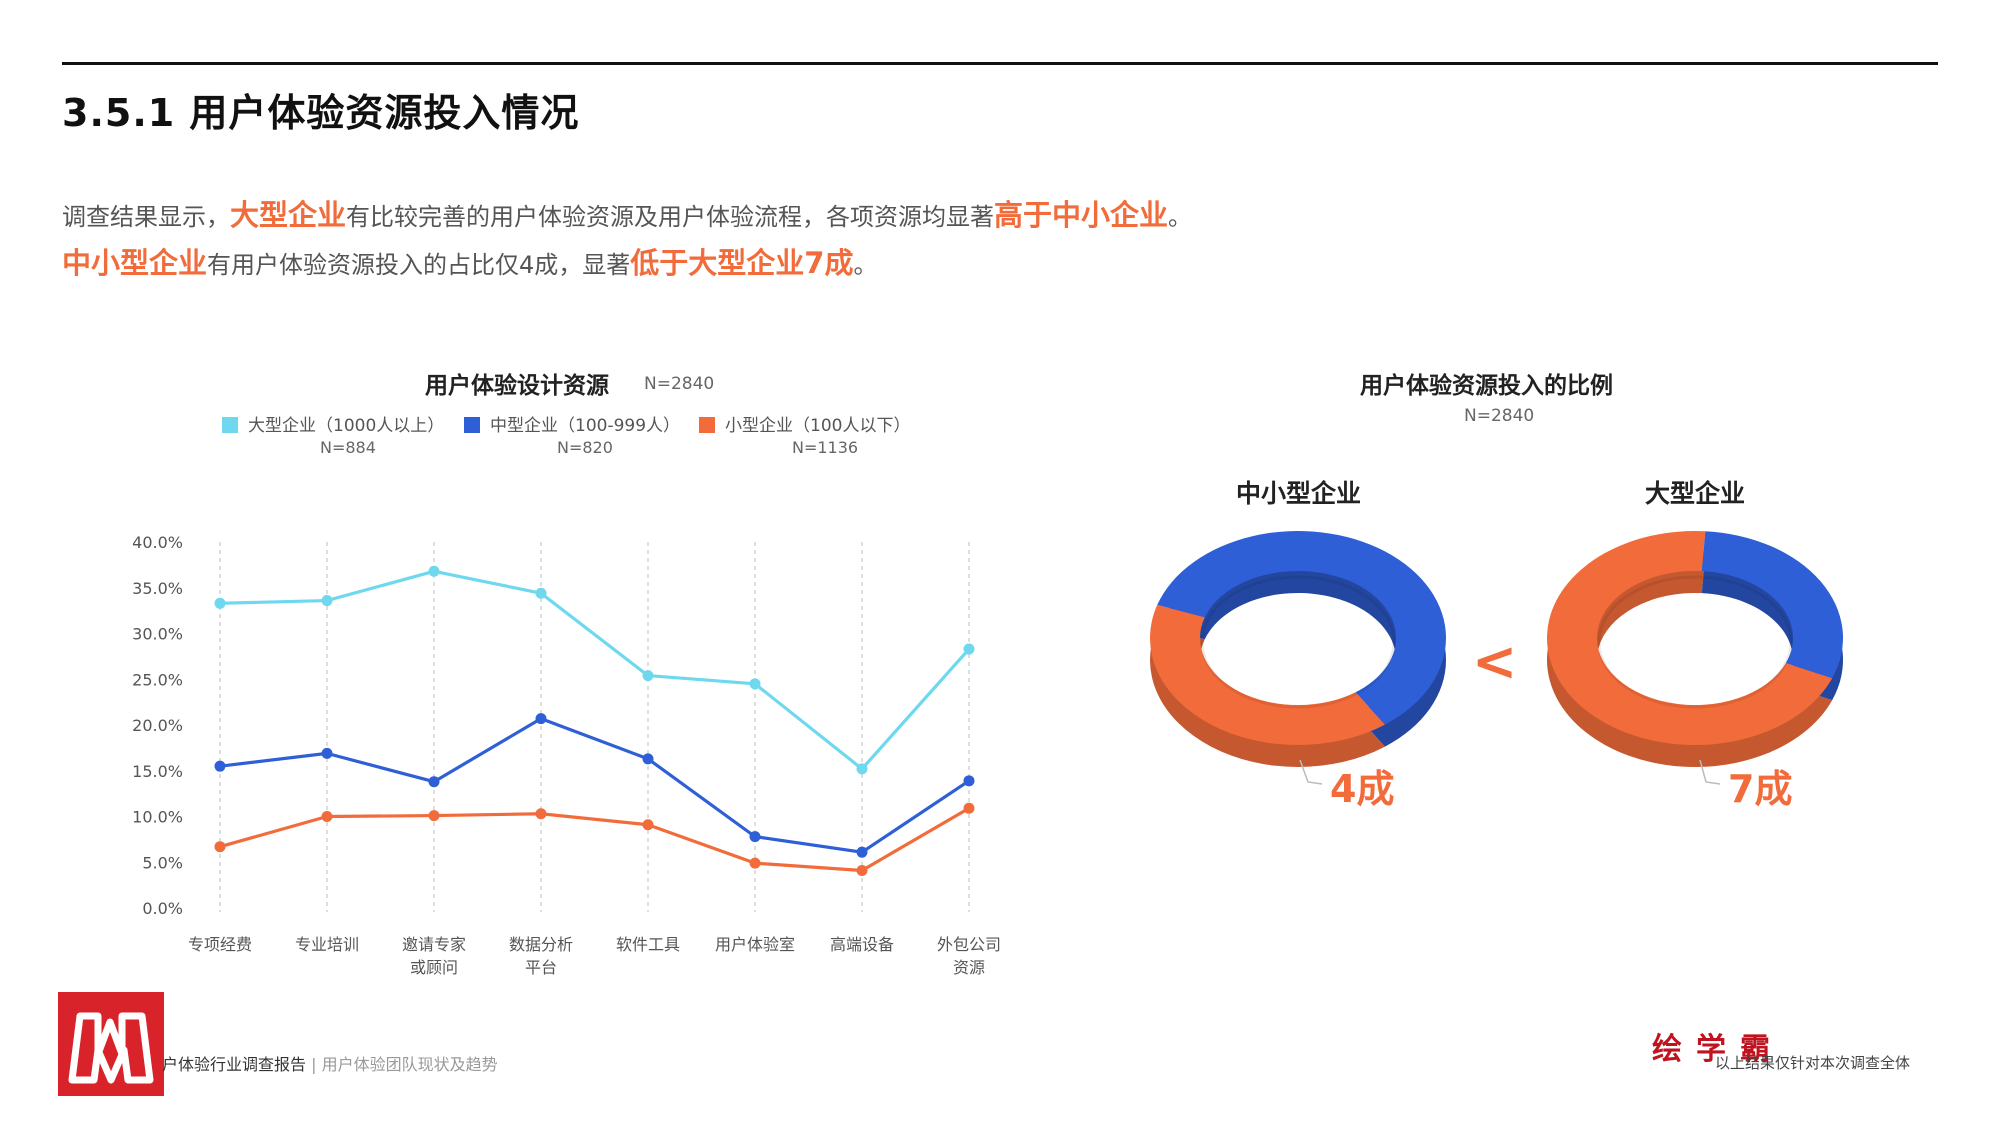 Image resolution: width=2000 pixels, height=1135 pixels. I want to click on series-line-medium, so click(594, 785).